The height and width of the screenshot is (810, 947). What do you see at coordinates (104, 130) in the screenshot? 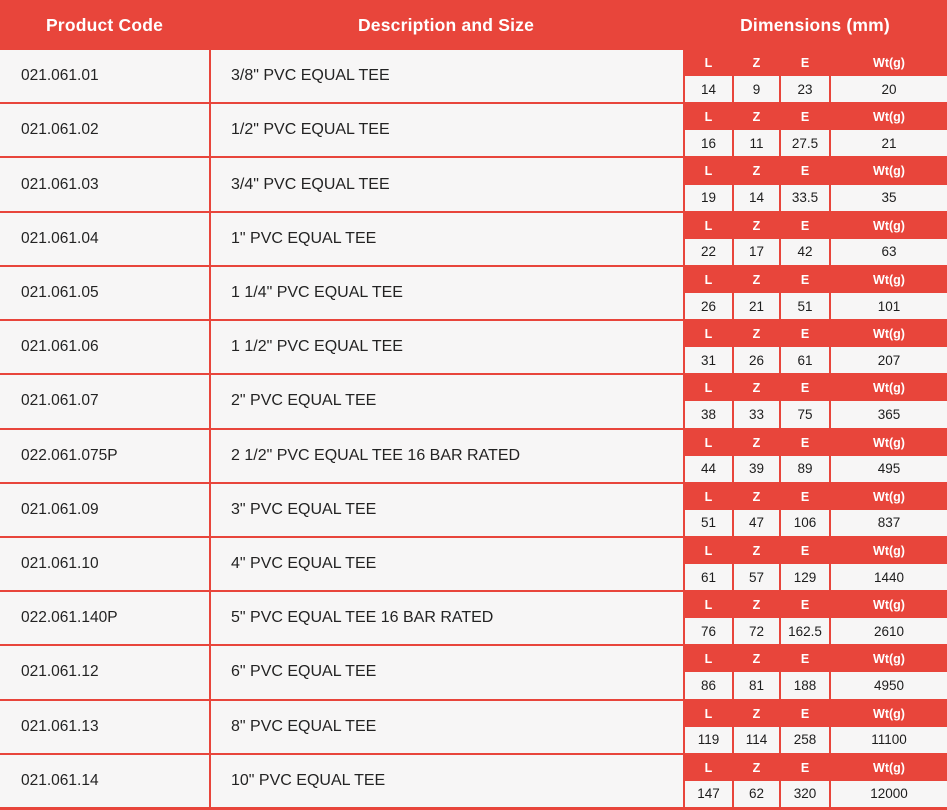
I see `product-code-cell: 021.061.02` at bounding box center [104, 130].